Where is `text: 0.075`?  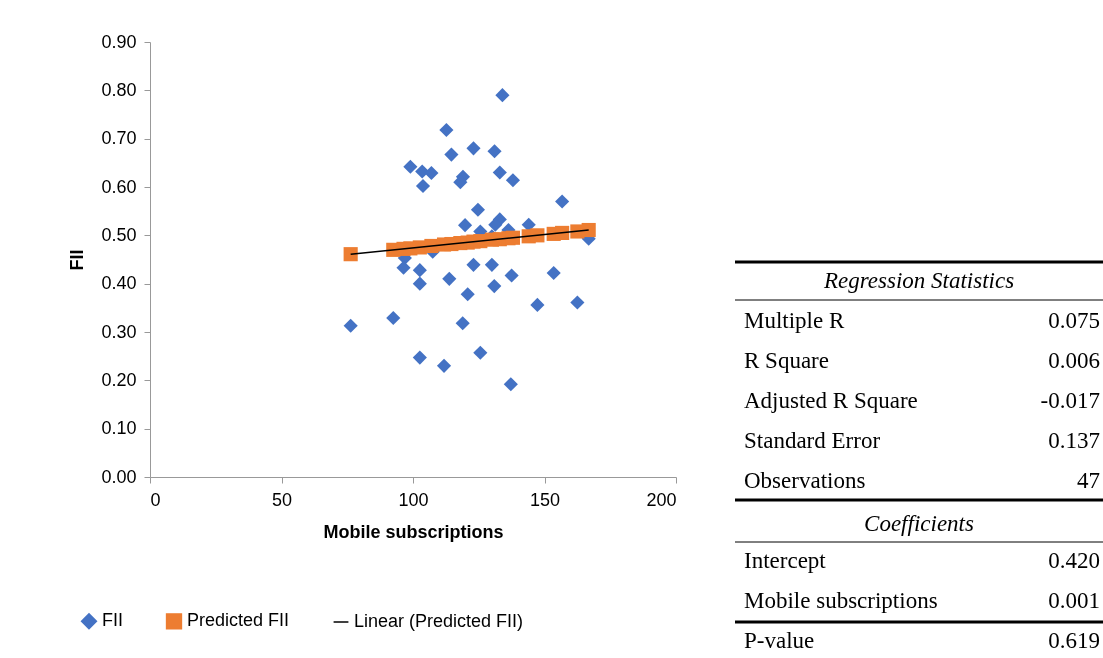 text: 0.075 is located at coordinates (1074, 320).